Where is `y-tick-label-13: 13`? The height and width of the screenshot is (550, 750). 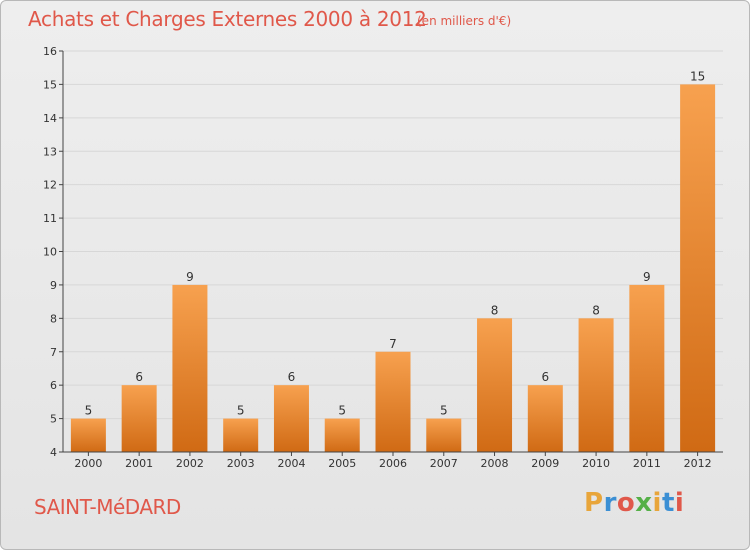
y-tick-label-13: 13 is located at coordinates (50, 151).